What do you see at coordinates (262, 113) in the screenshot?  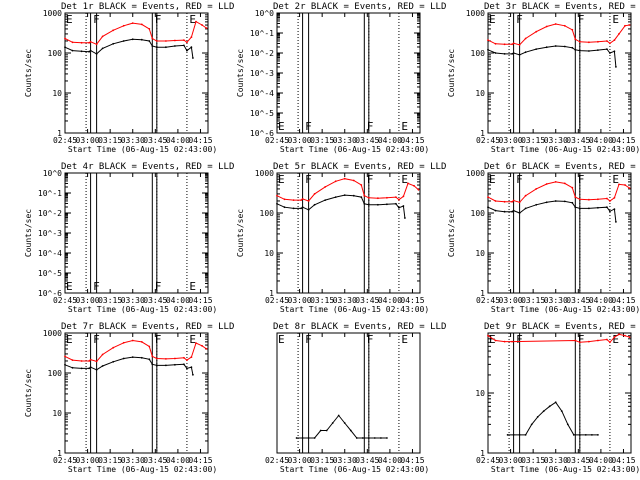 I see `y-tick-label: 10^-5` at bounding box center [262, 113].